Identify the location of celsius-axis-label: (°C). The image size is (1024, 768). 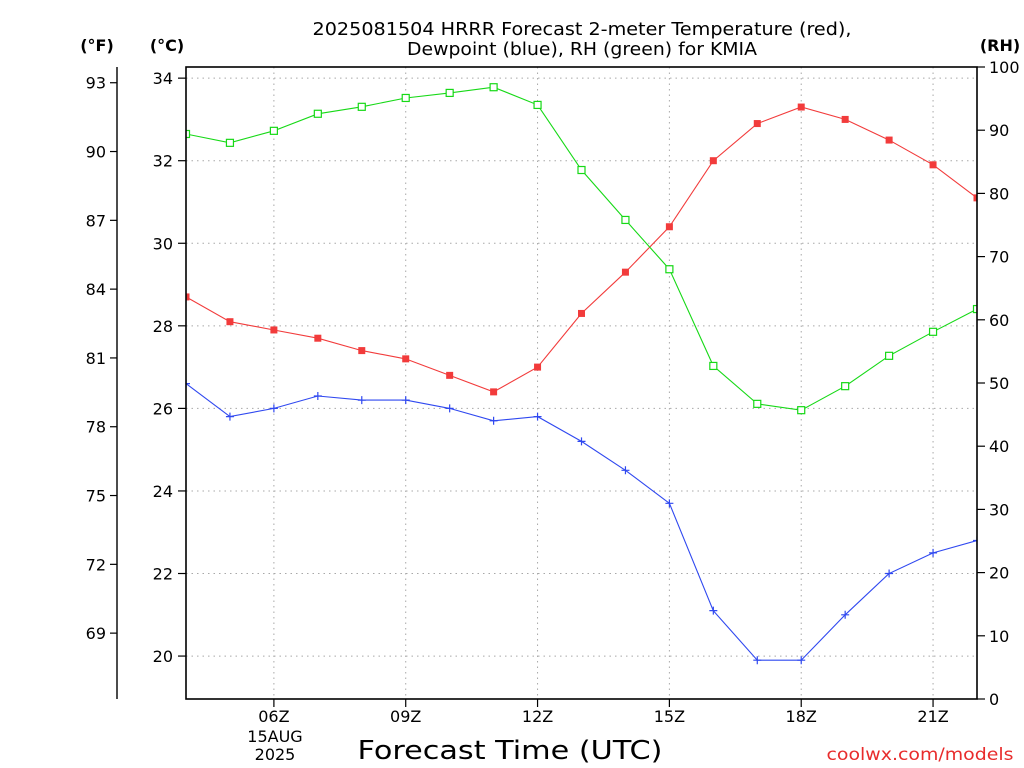
(167, 45).